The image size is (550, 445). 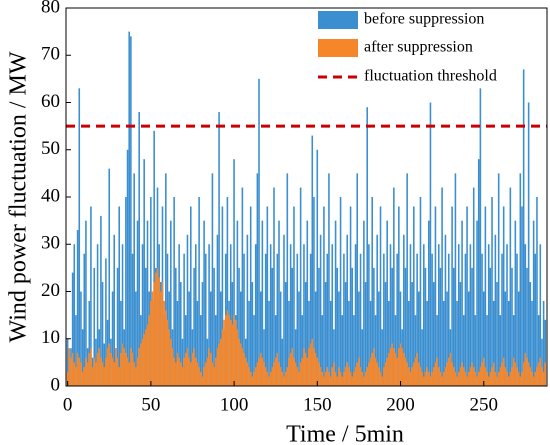 What do you see at coordinates (50, 337) in the screenshot?
I see `y-tick-label: 10` at bounding box center [50, 337].